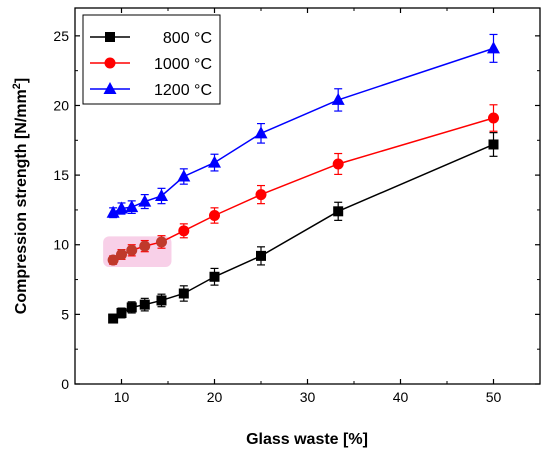  Describe the element at coordinates (401, 397) in the screenshot. I see `x-tick-label: 40` at that location.